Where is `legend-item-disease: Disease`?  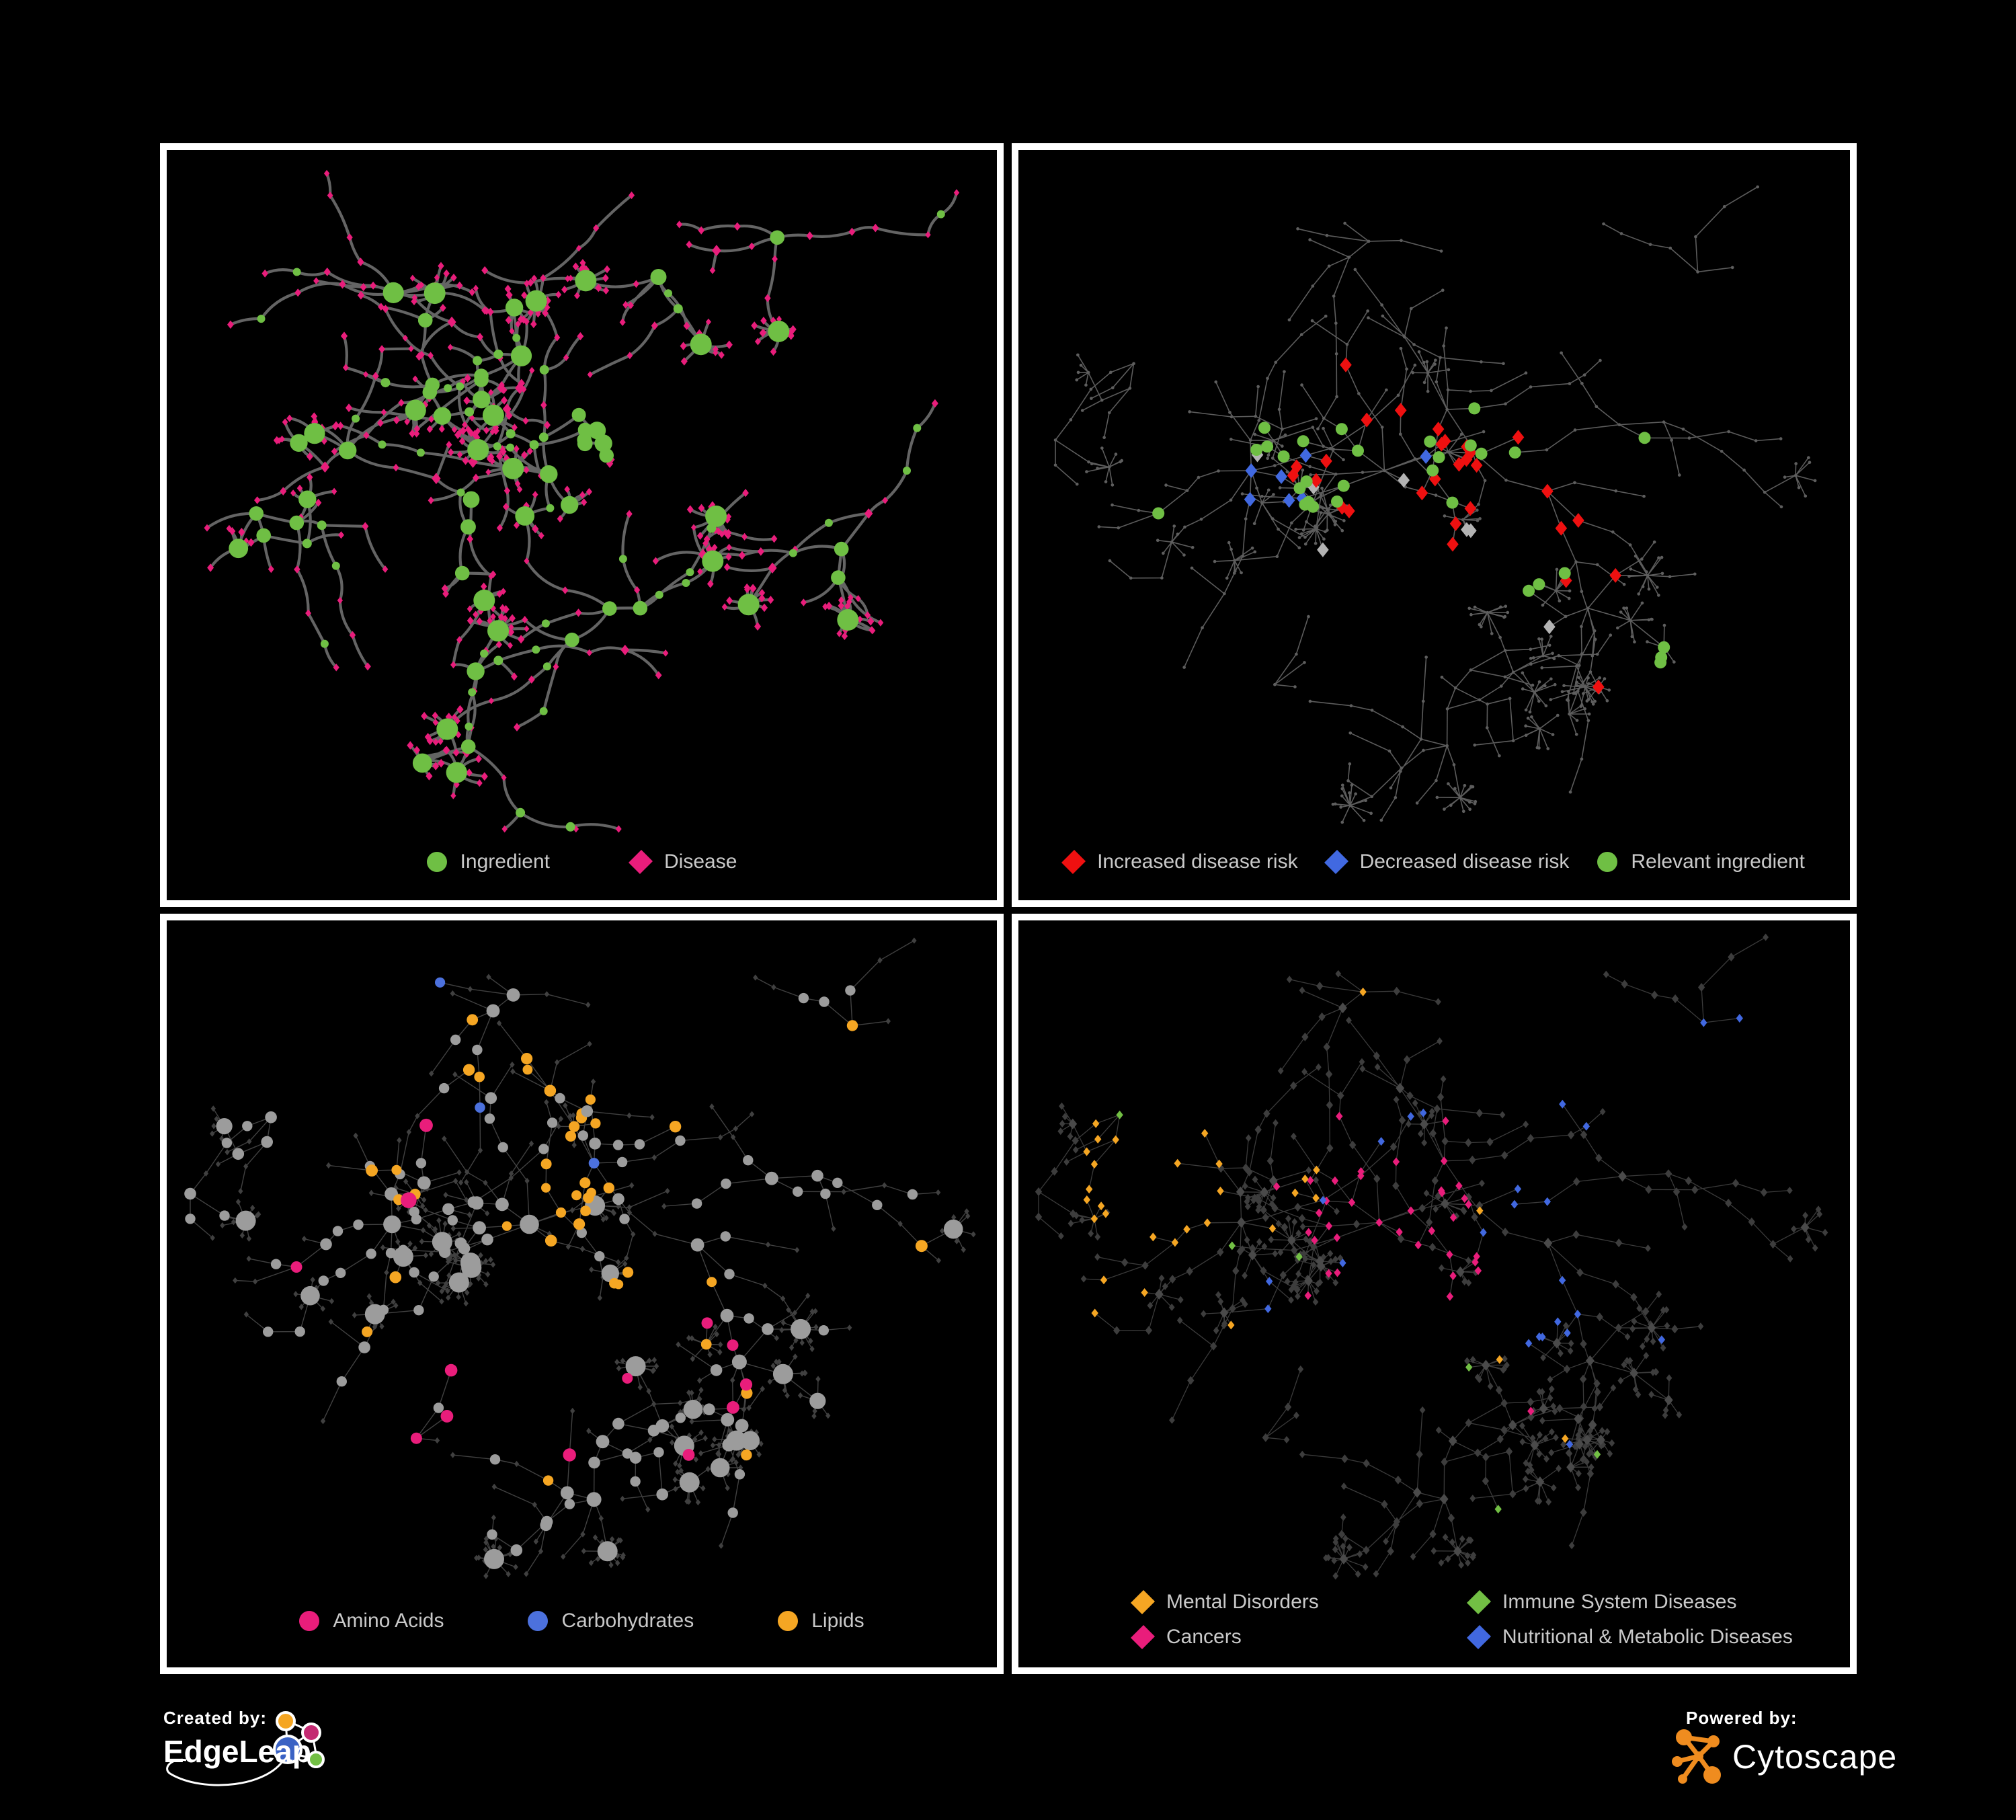 legend-item-disease: Disease is located at coordinates (683, 862).